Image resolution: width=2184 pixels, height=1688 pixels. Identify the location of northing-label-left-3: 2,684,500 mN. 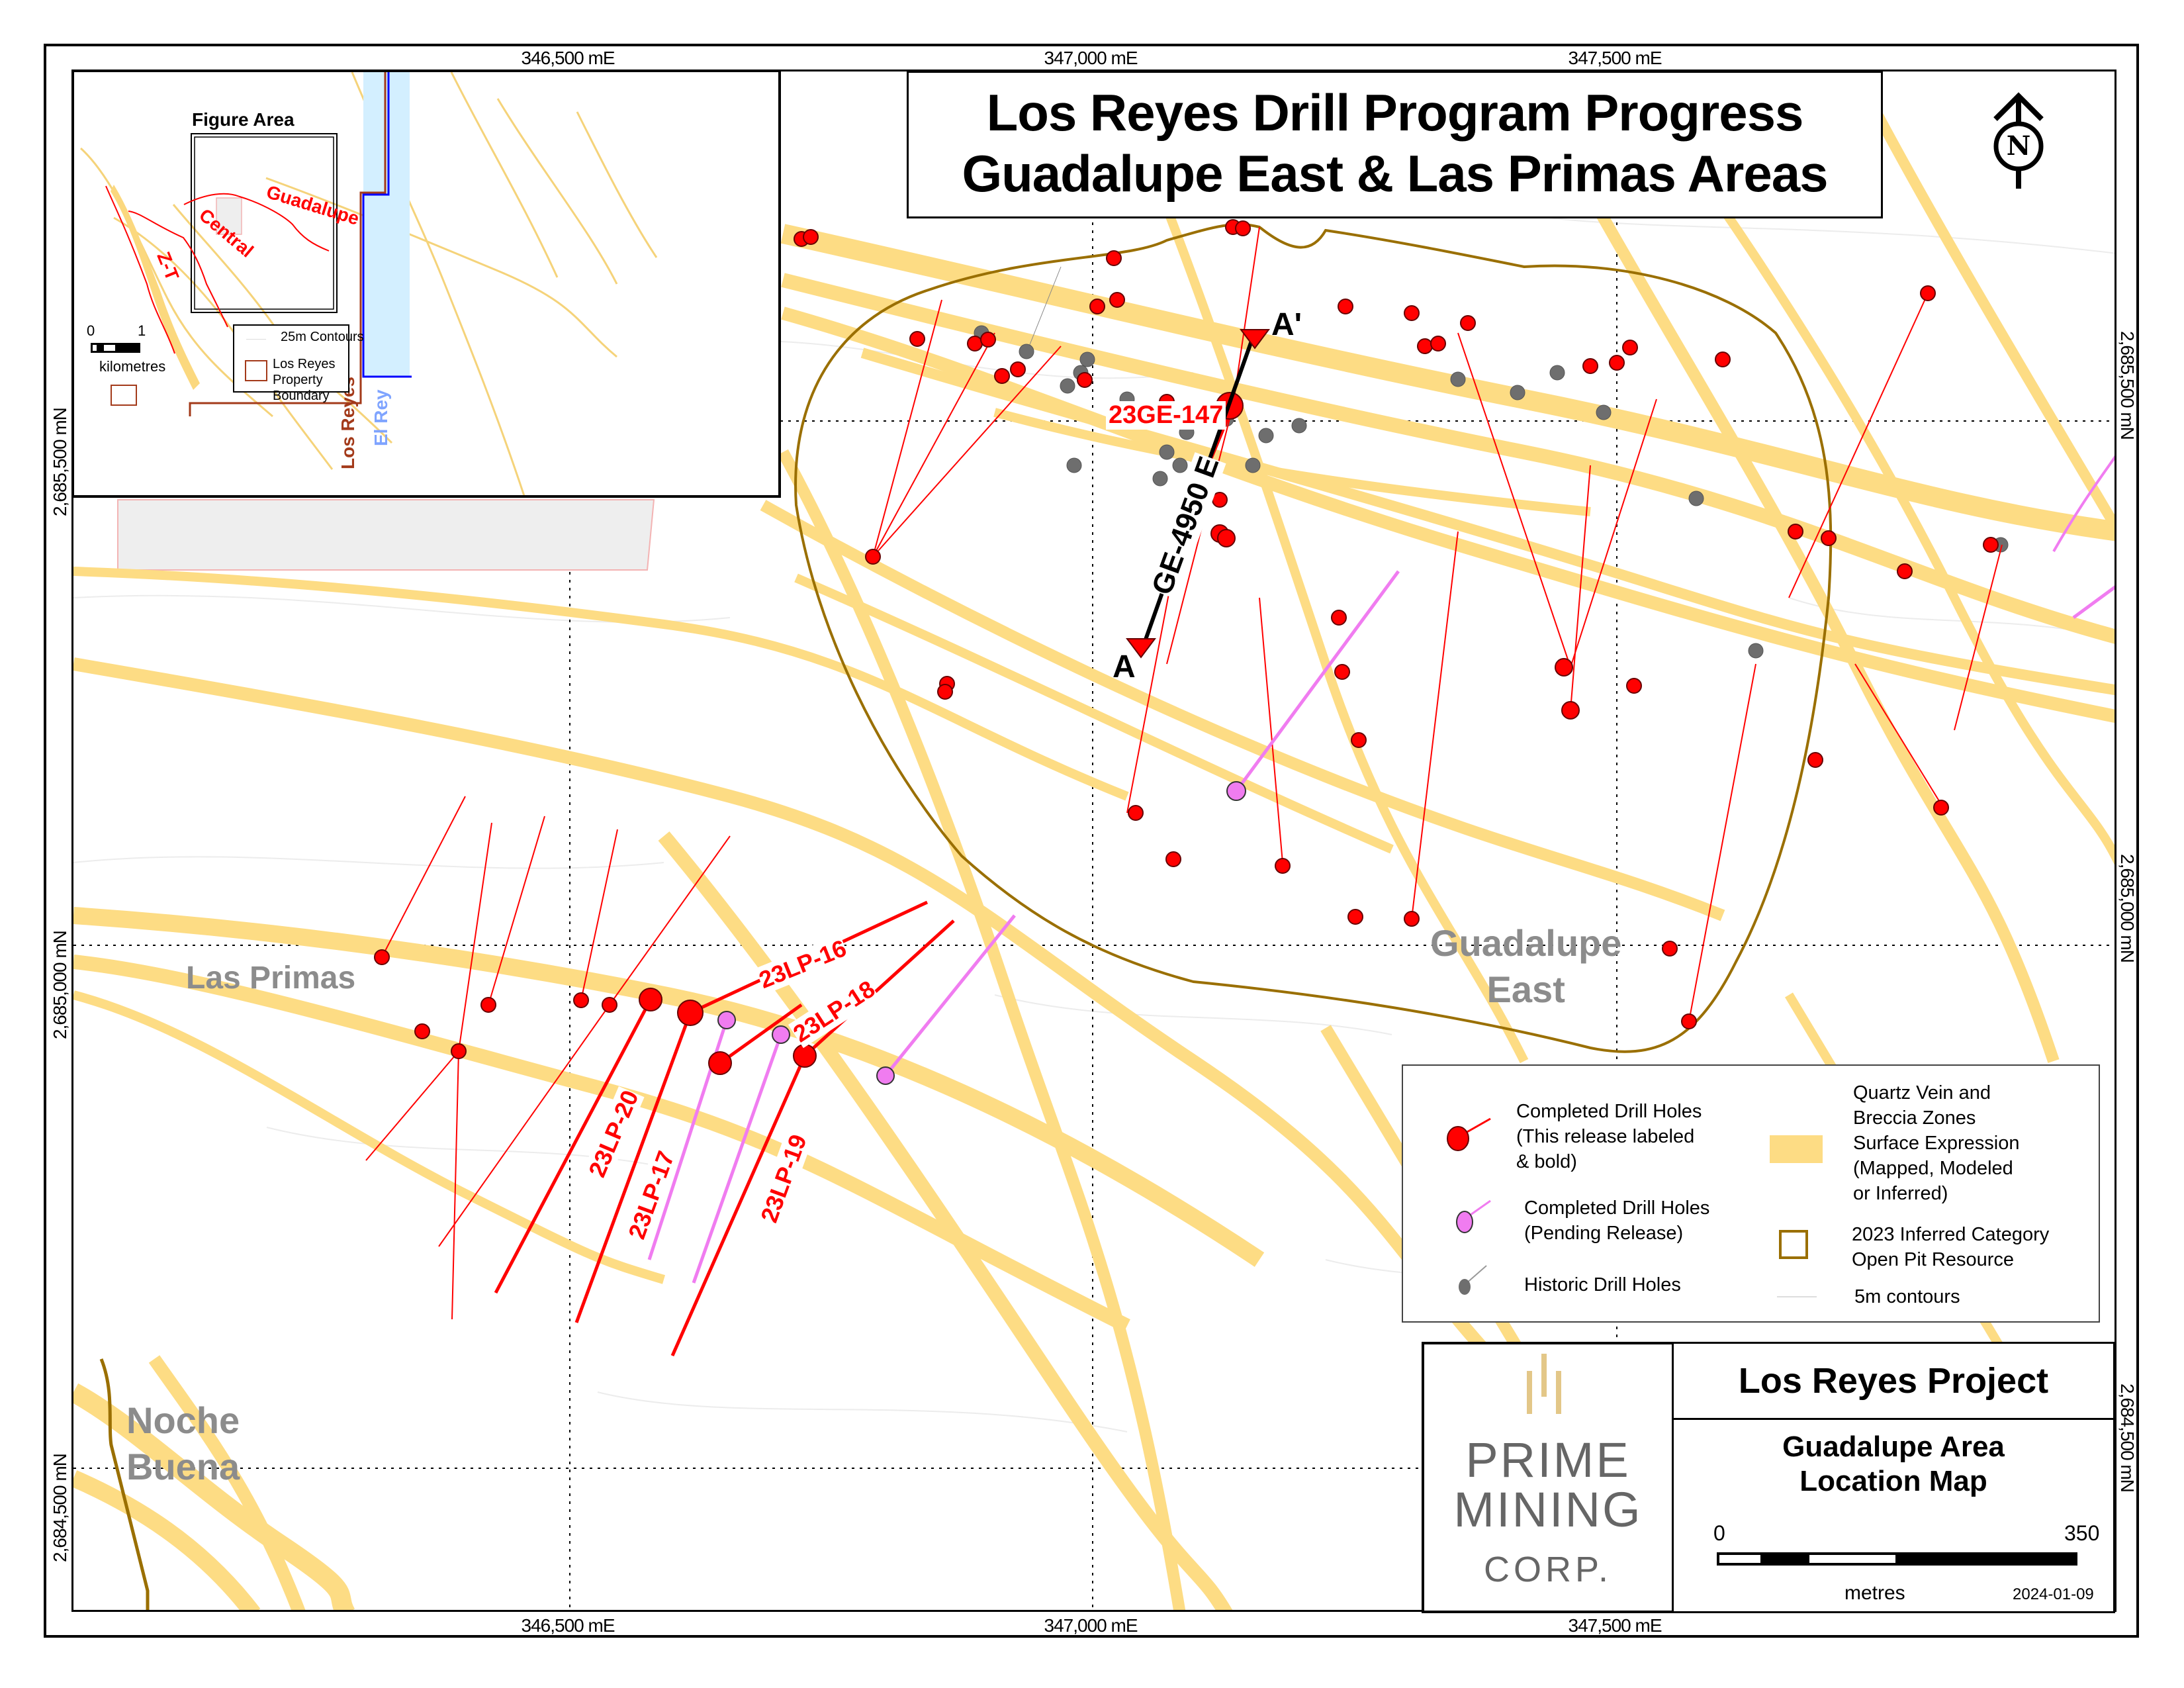
(60, 1508).